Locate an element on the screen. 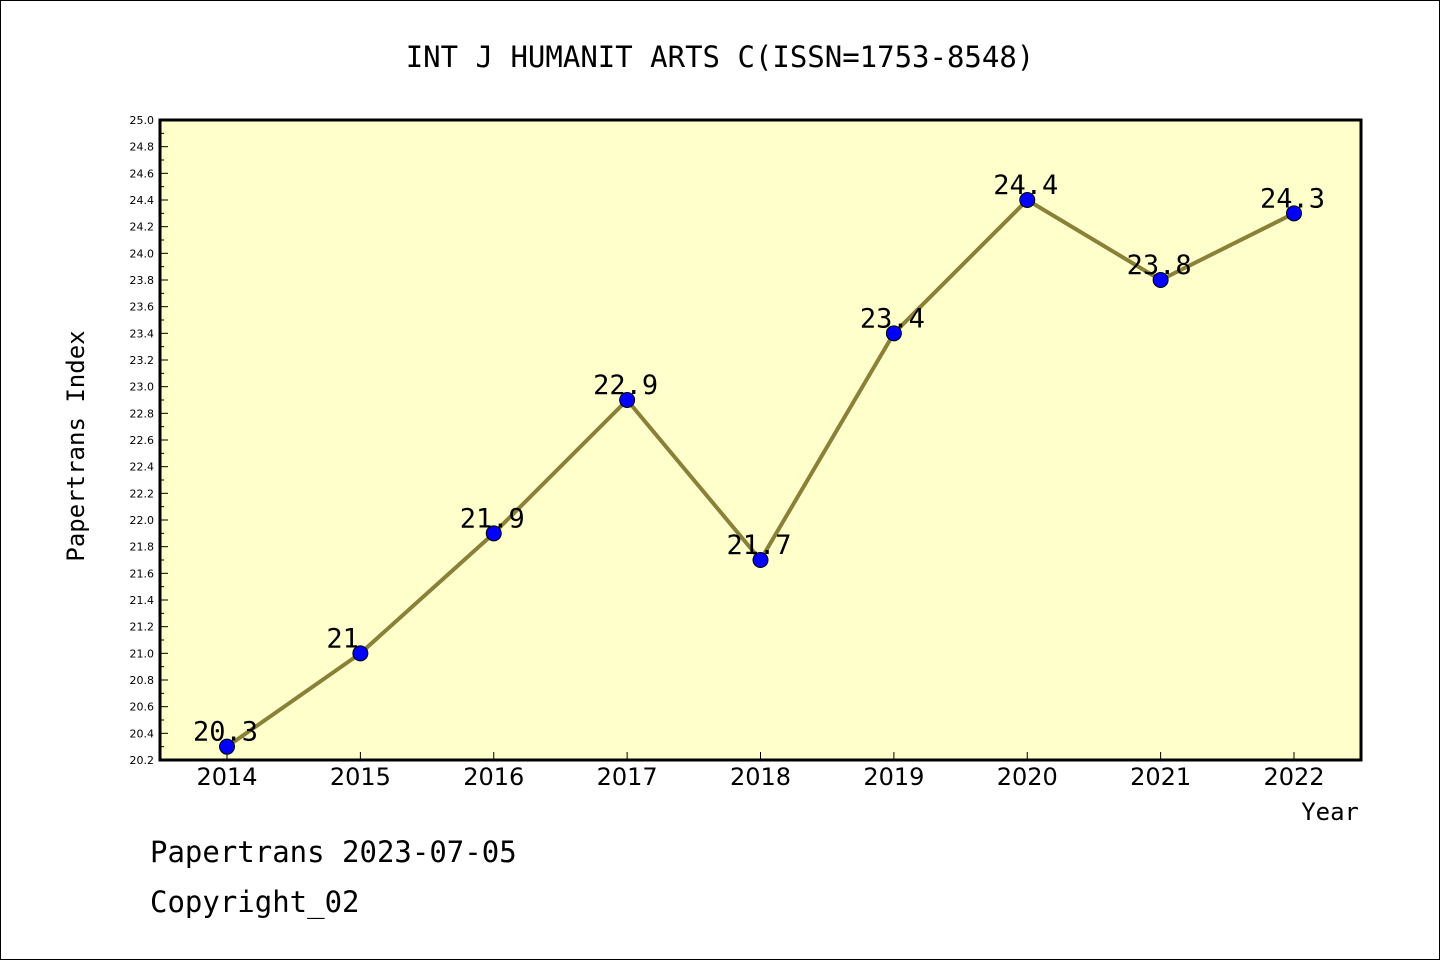 The image size is (1440, 960). y-tick-label: 22.6 is located at coordinates (142, 440).